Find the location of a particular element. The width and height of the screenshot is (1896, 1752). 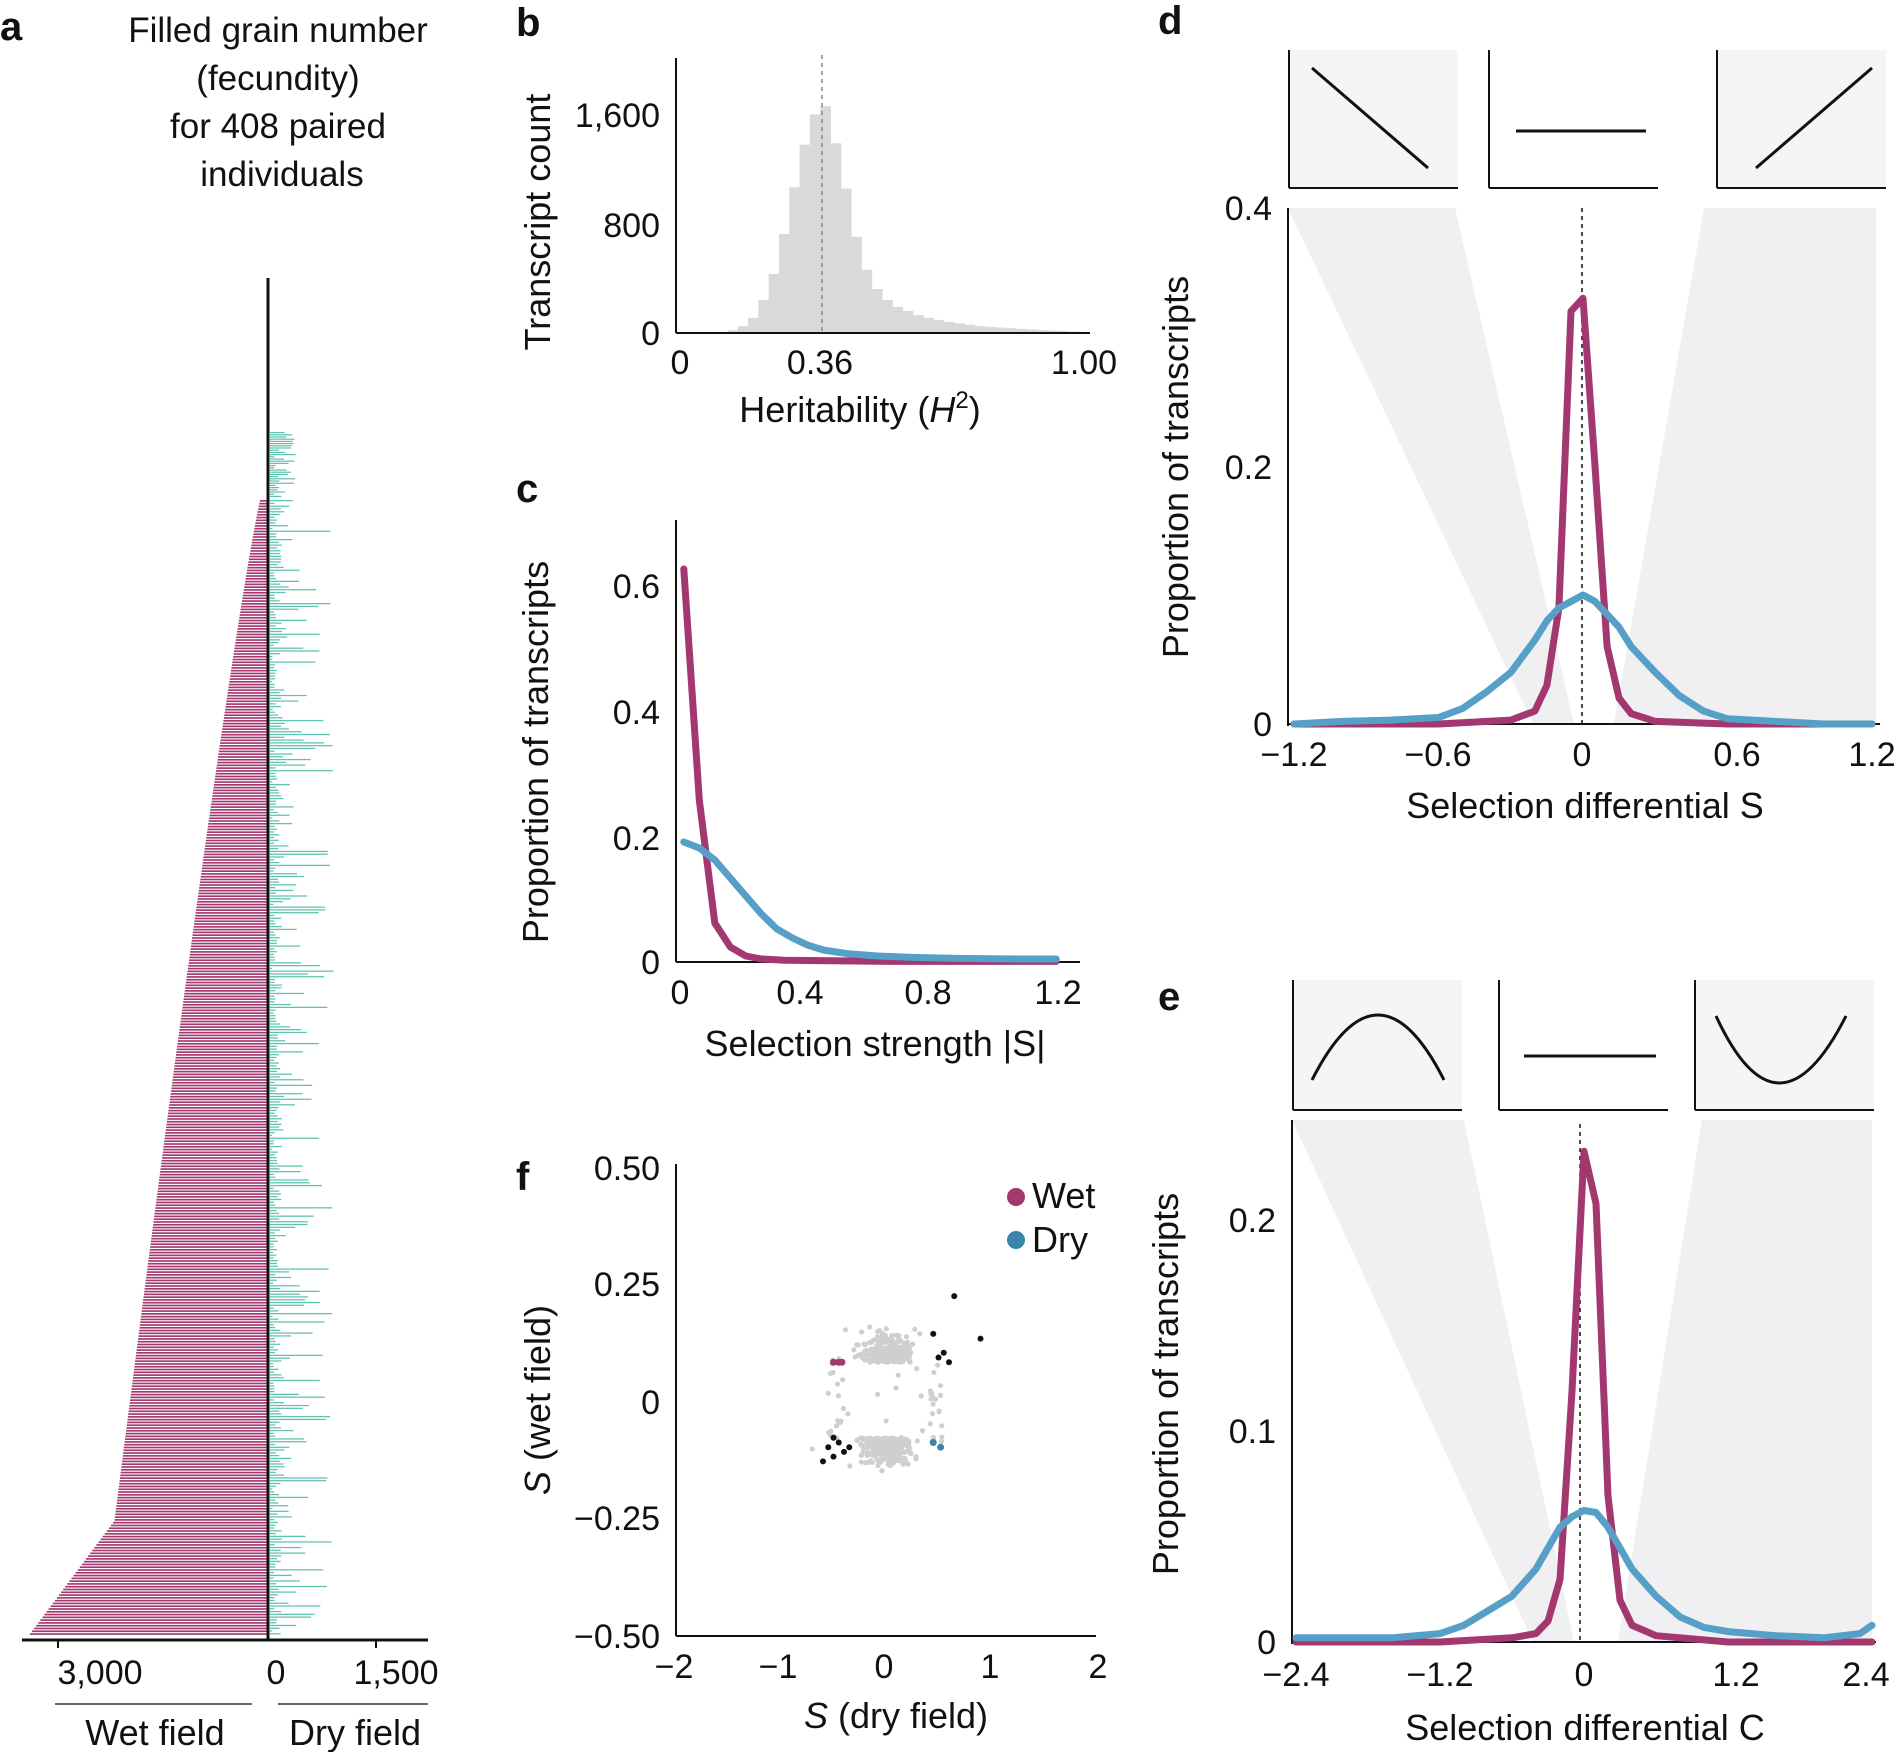

panel-d-ytick: 0.2 is located at coordinates (1248, 468).